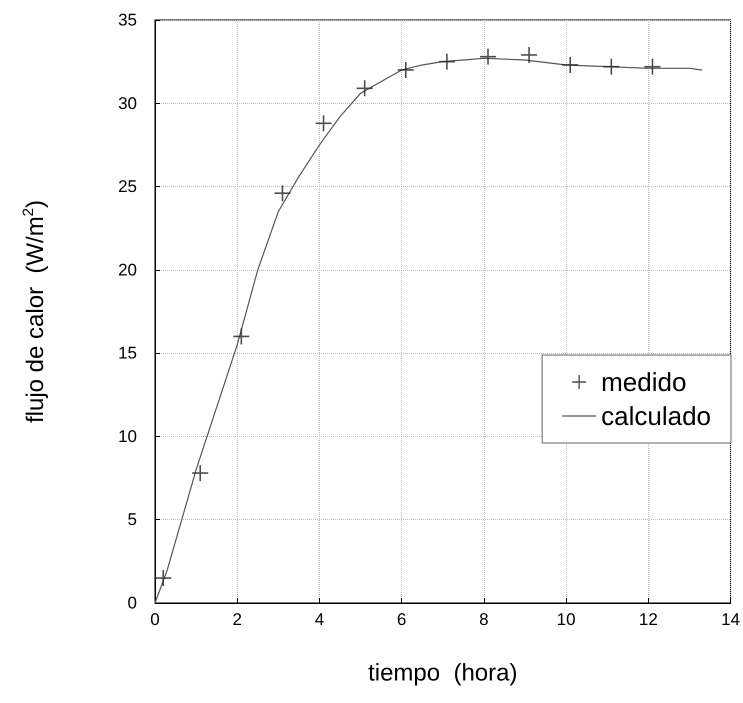 This screenshot has width=743, height=703. Describe the element at coordinates (34, 312) in the screenshot. I see `y-axis-title: flujo de calor (W/m2)` at that location.